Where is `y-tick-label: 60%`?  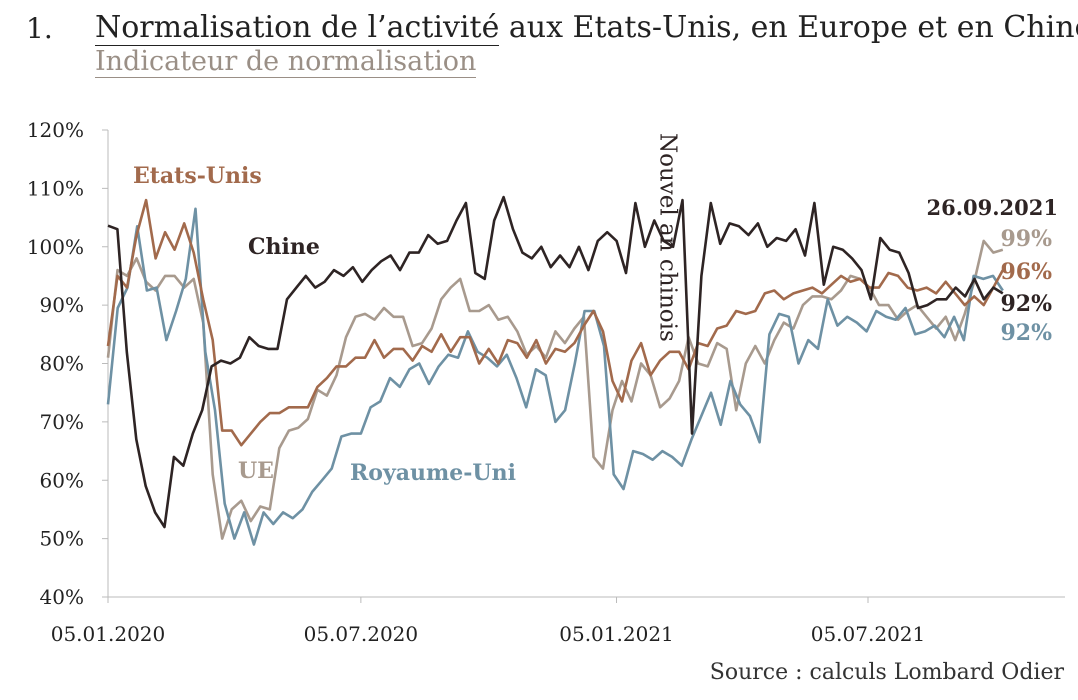 y-tick-label: 60% is located at coordinates (62, 480).